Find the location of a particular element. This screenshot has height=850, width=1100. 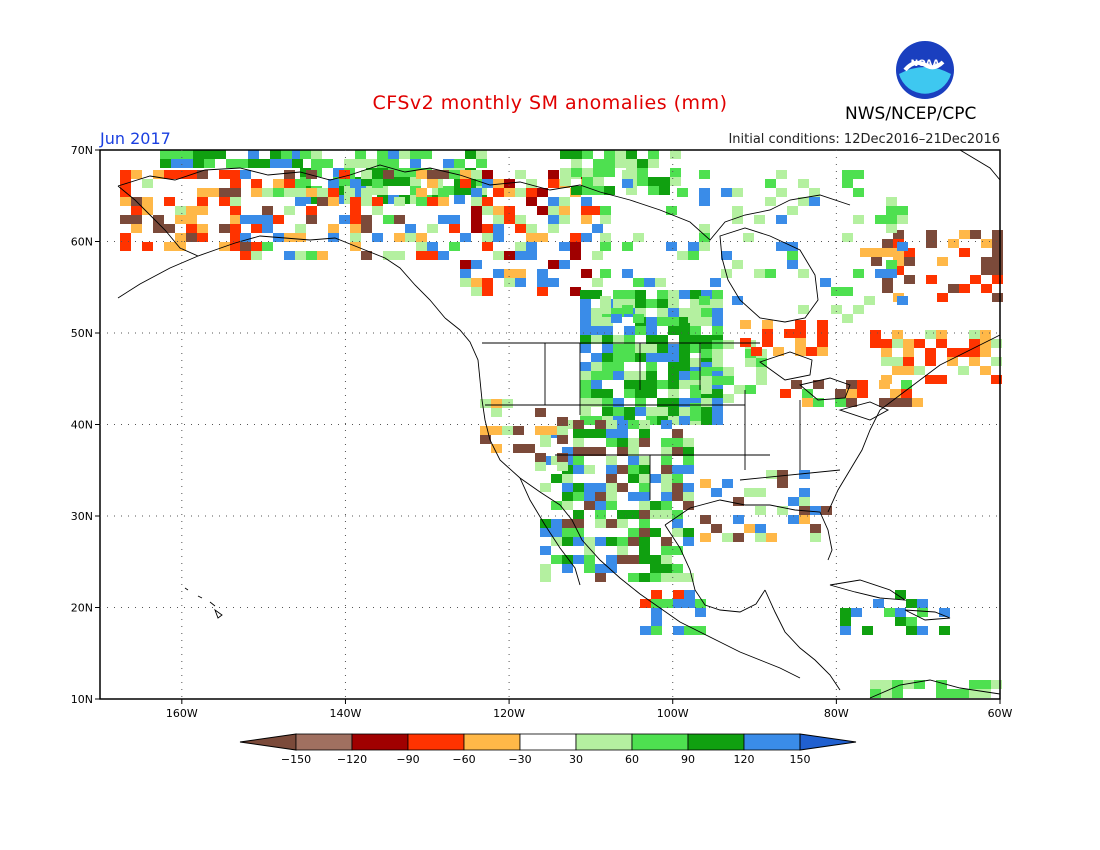

lon-label: 100W is located at coordinates (673, 713).